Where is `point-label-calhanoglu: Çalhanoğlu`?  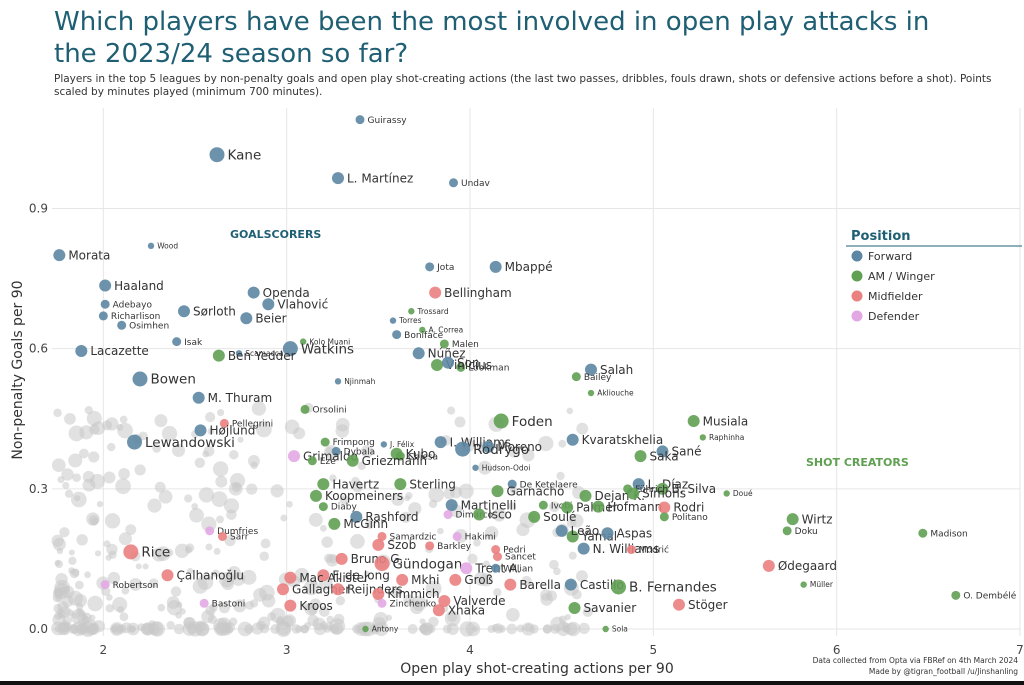
point-label-calhanoglu: Çalhanoğlu is located at coordinates (211, 575).